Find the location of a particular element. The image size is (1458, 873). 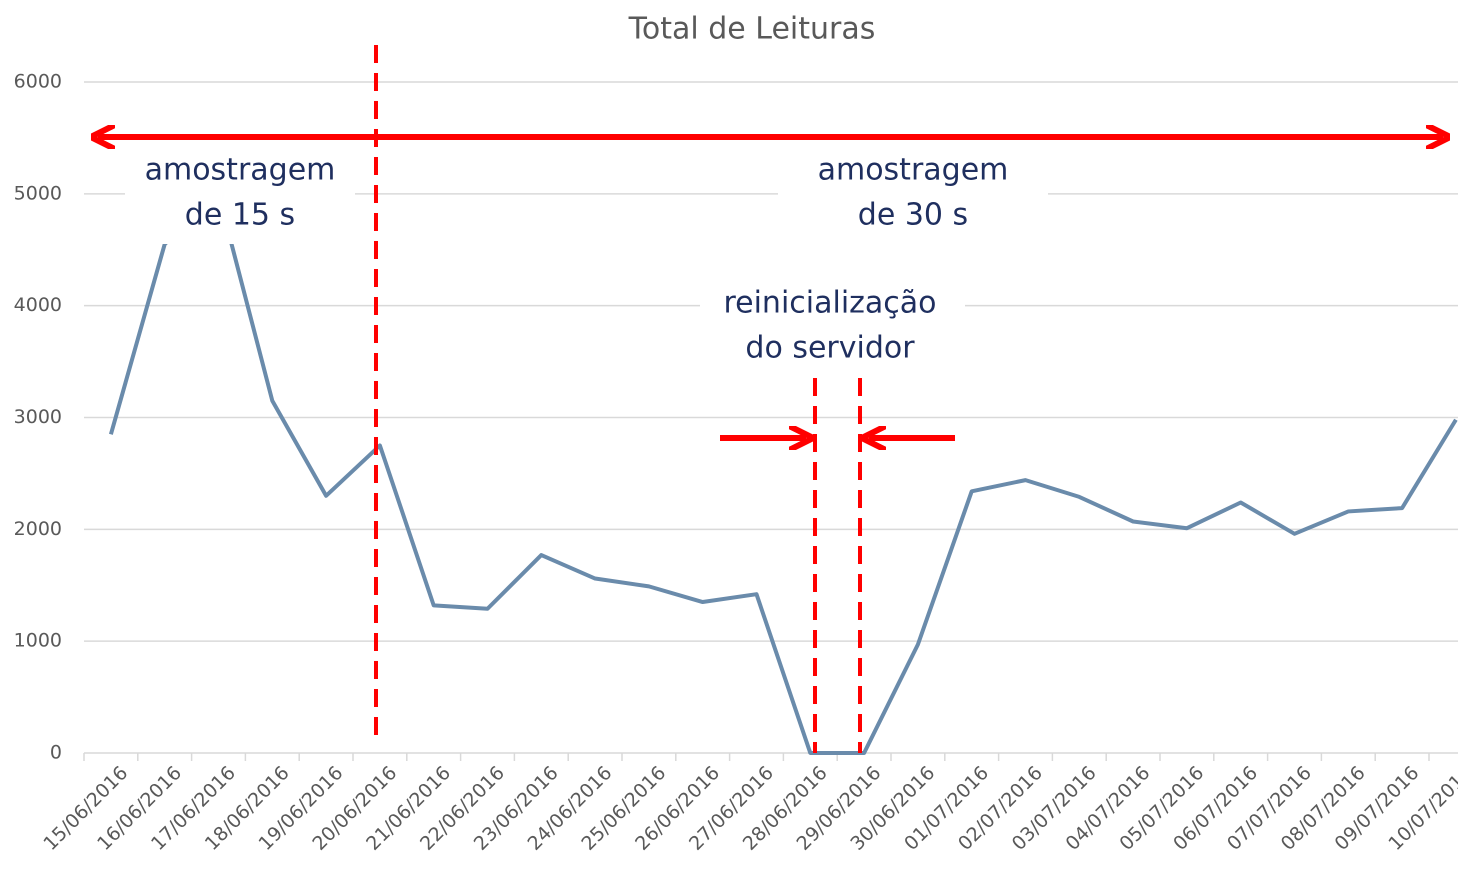

annotation: reinicialização is located at coordinates (829, 303).